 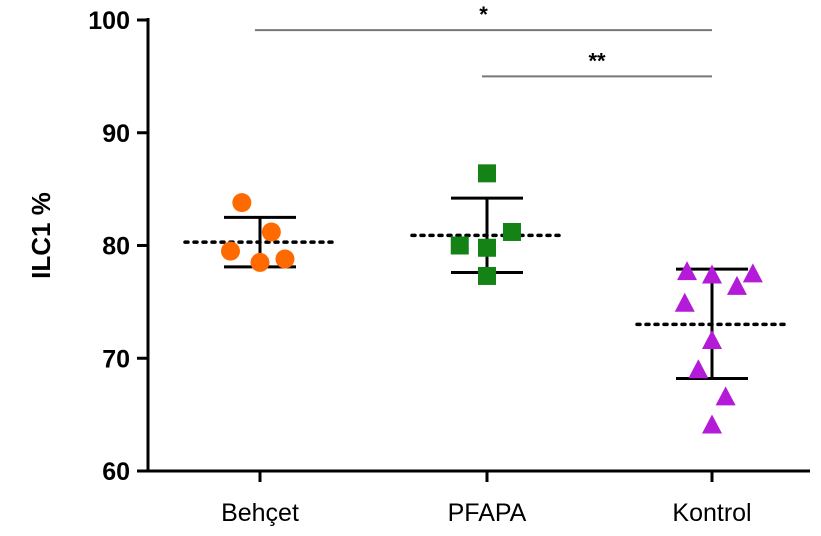 I want to click on significance-brackets: ***, so click(x=483, y=40).